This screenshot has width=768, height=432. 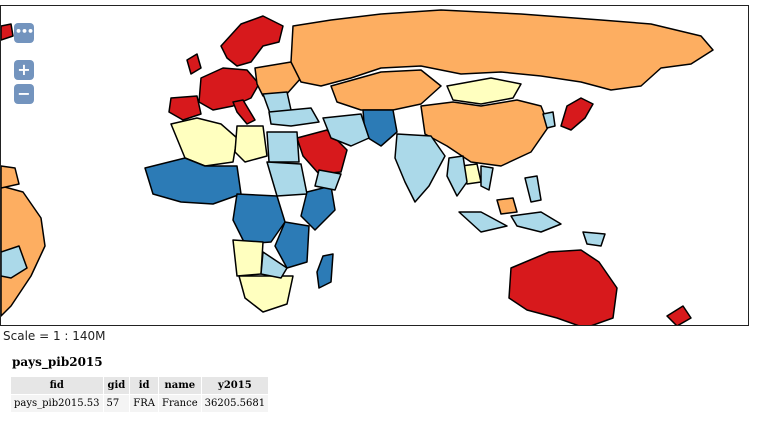 What do you see at coordinates (24, 70) in the screenshot?
I see `zoom-in-button: +` at bounding box center [24, 70].